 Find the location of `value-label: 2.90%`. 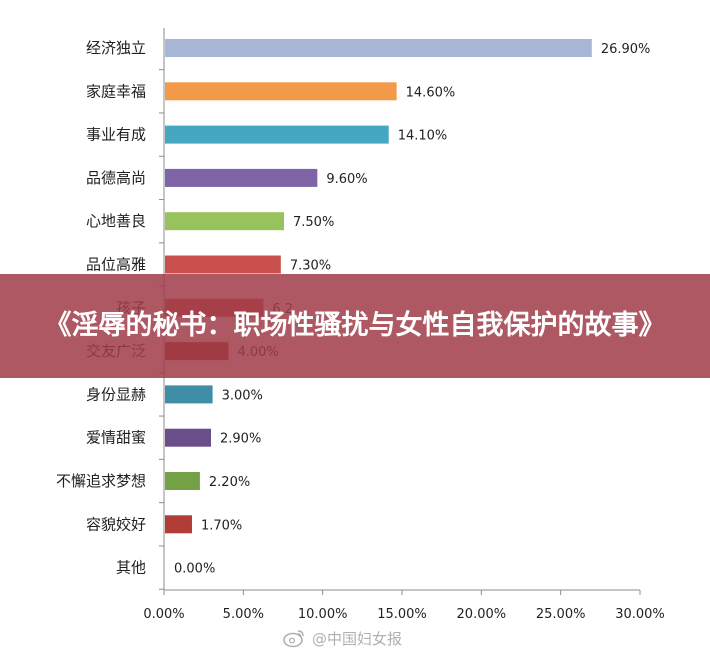

value-label: 2.90% is located at coordinates (240, 439).